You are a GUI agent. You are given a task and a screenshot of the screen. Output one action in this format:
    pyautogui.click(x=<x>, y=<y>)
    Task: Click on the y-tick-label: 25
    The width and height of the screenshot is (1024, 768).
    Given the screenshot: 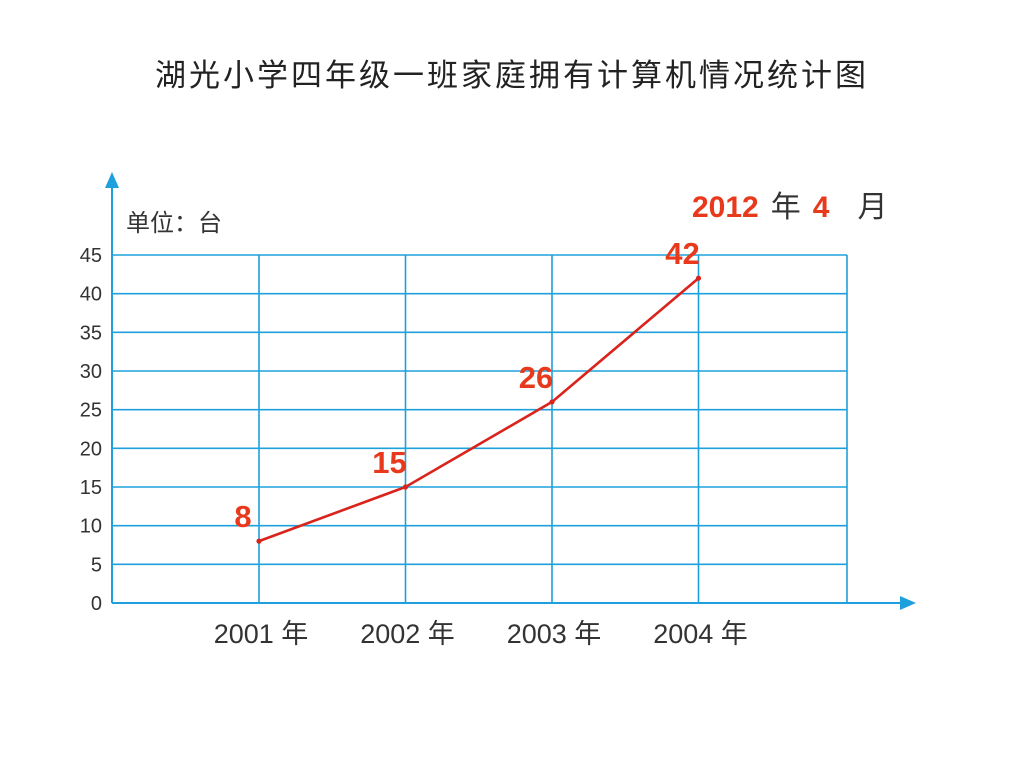 What is the action you would take?
    pyautogui.click(x=91, y=411)
    